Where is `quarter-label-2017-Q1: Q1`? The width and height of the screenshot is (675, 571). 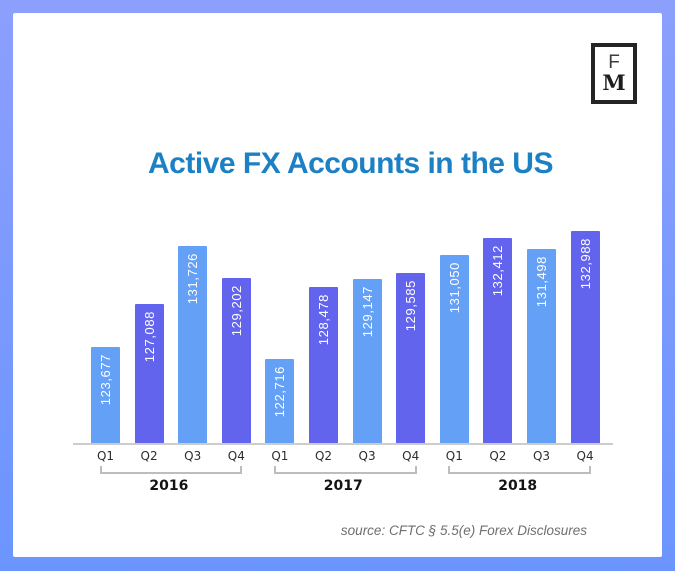
quarter-label-2017-Q1: Q1 is located at coordinates (280, 456).